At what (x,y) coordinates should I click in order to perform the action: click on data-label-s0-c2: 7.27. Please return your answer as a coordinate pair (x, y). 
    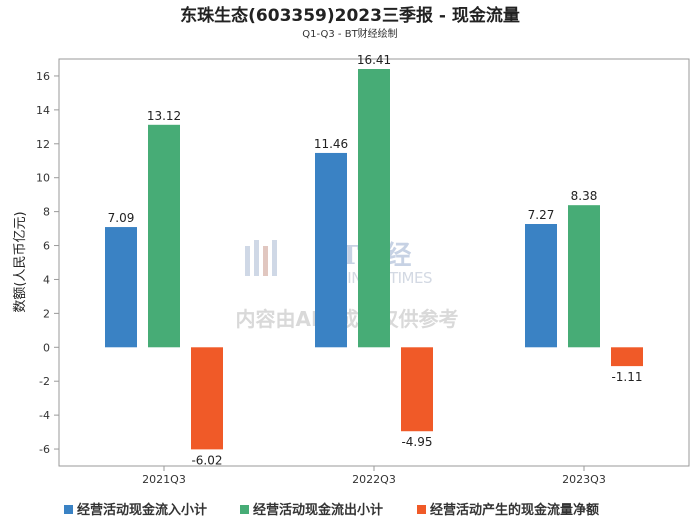
    Looking at the image, I should click on (541, 215).